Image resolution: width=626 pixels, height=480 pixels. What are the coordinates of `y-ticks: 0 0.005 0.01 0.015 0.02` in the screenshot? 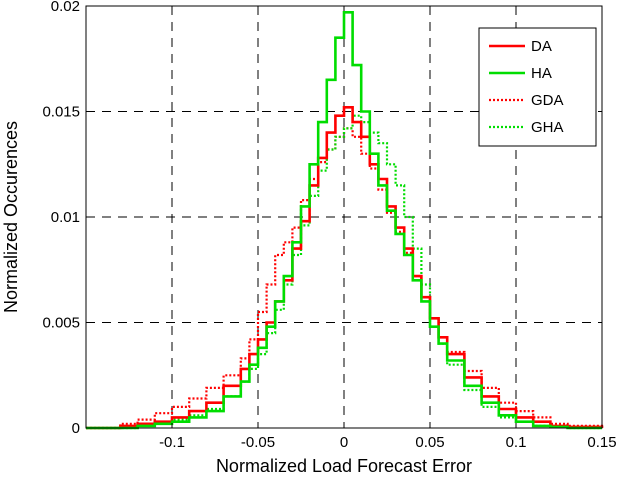 It's located at (66, 218).